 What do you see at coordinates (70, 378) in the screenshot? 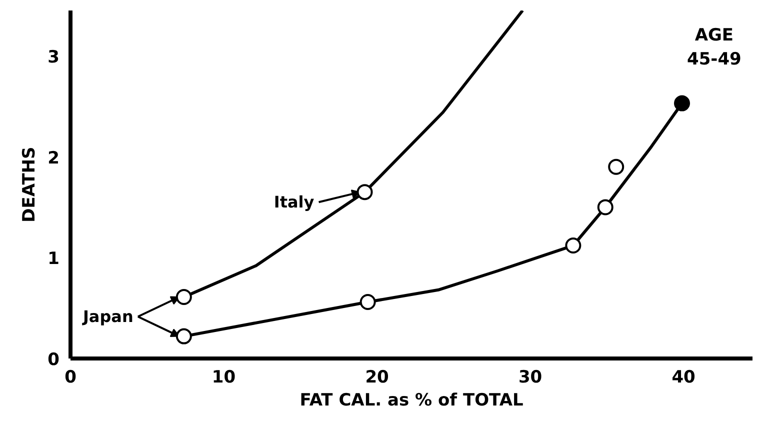
I see `x-tick-label: 0` at bounding box center [70, 378].